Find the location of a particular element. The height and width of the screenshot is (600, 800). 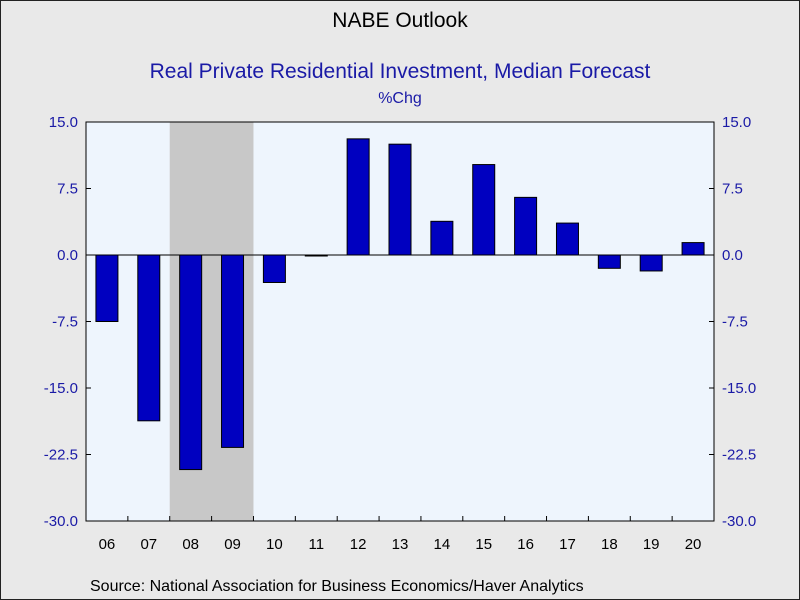

y-tick-label-left: 7.5 is located at coordinates (67, 189).